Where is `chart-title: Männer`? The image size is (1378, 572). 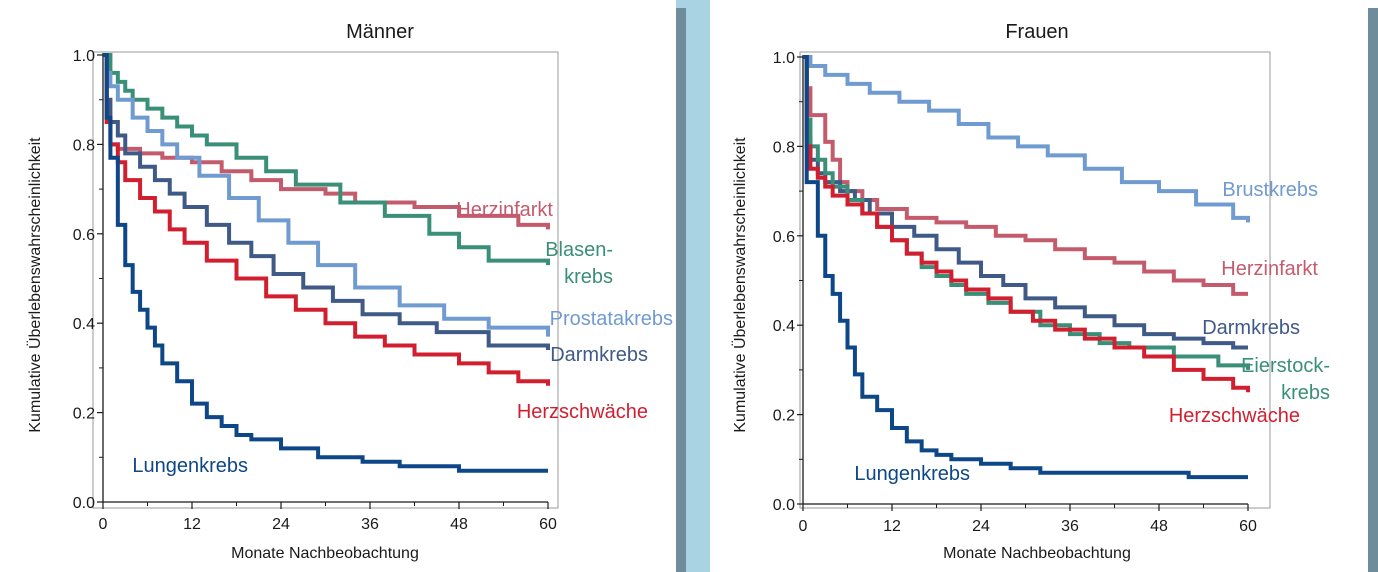 chart-title: Männer is located at coordinates (380, 32).